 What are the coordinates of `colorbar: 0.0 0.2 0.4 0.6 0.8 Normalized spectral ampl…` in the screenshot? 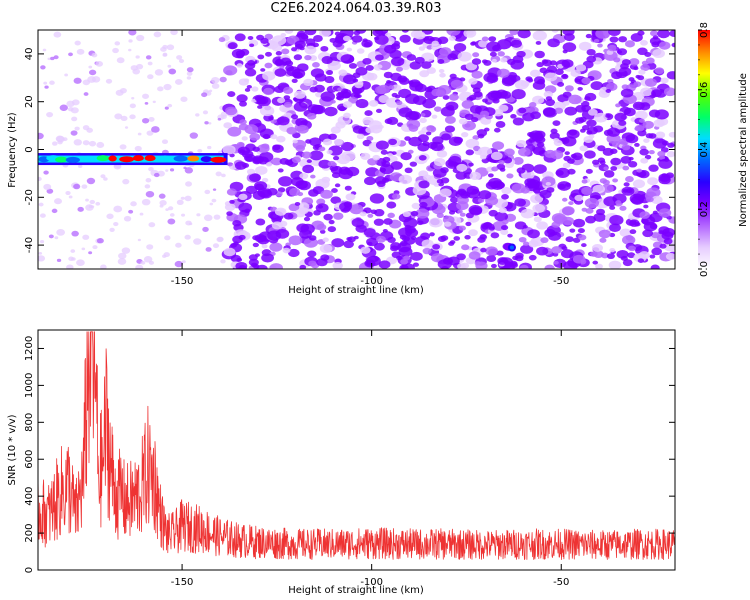 It's located at (723, 149).